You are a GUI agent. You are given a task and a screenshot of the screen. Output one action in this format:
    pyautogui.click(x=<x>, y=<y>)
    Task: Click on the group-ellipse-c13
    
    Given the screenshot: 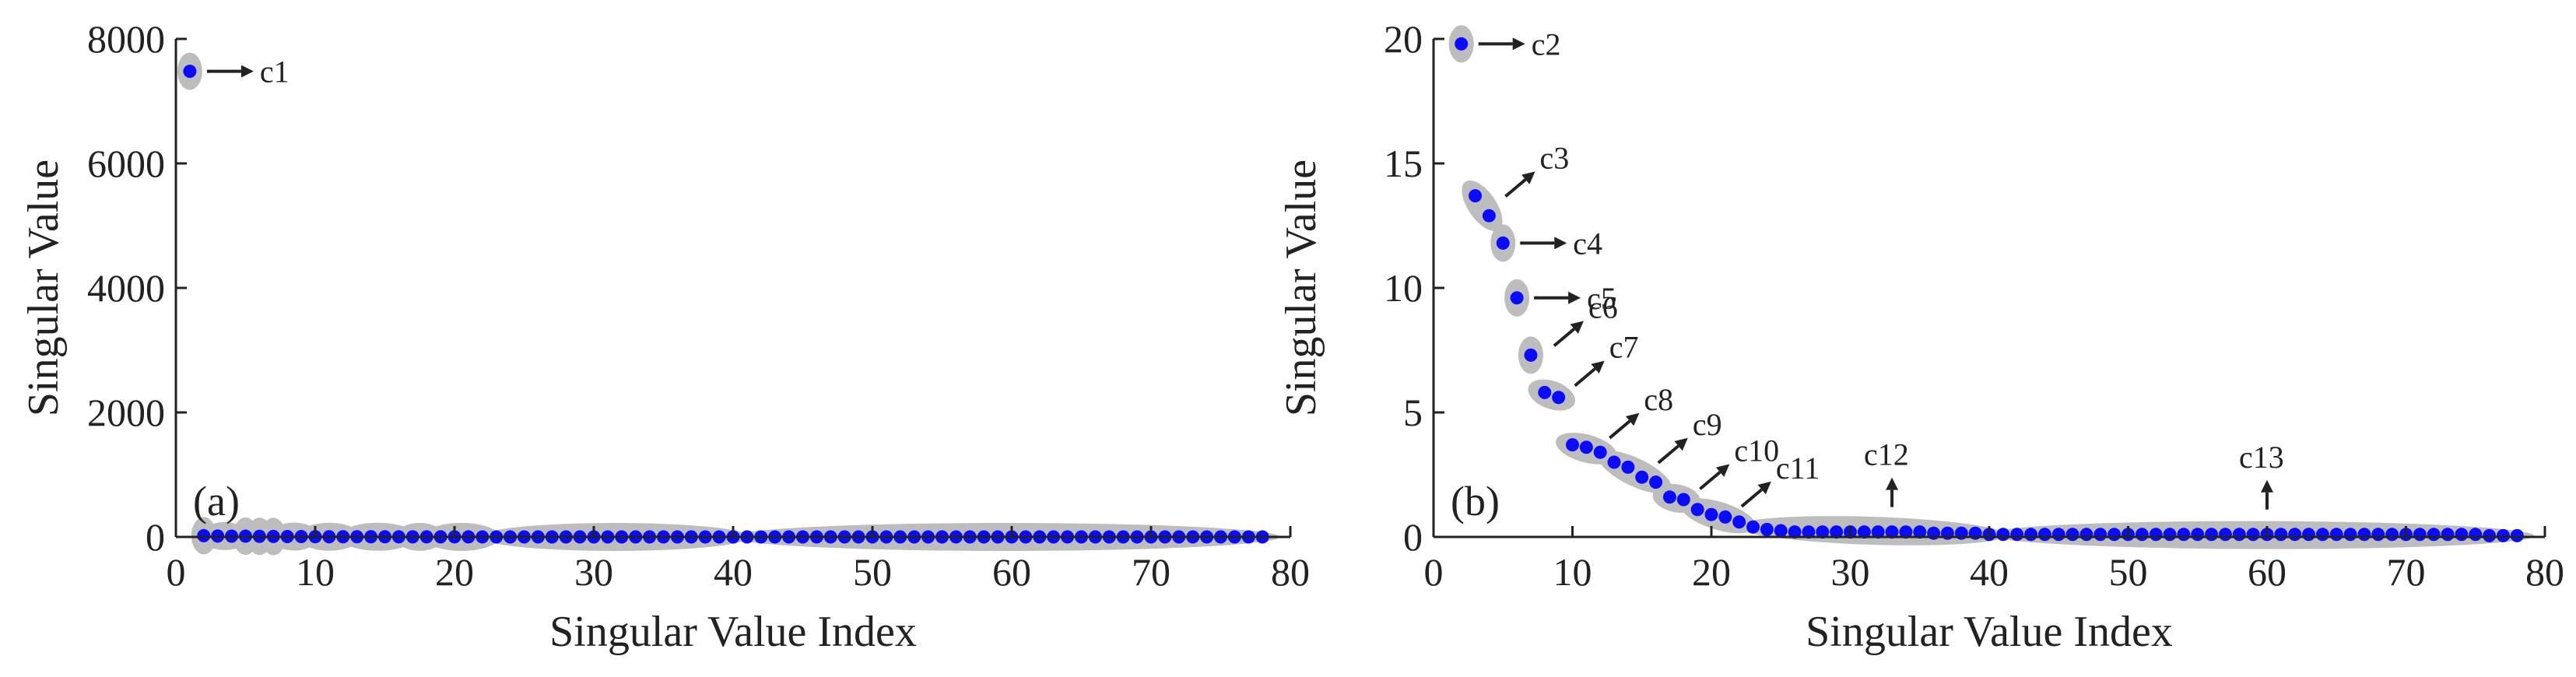 What is the action you would take?
    pyautogui.click(x=2260, y=535)
    